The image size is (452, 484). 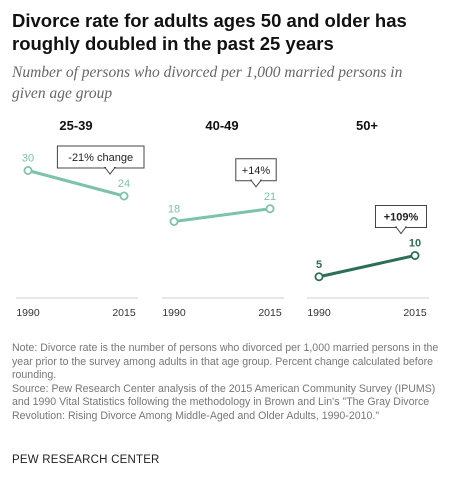 I want to click on data-label: 18, so click(x=174, y=210).